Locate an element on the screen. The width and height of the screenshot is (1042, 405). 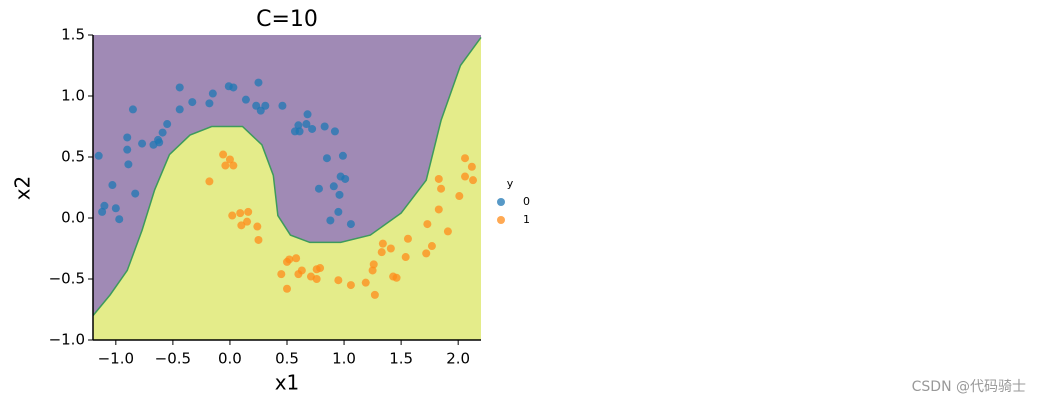
y-tick-label: 1.0 is located at coordinates (73, 96).